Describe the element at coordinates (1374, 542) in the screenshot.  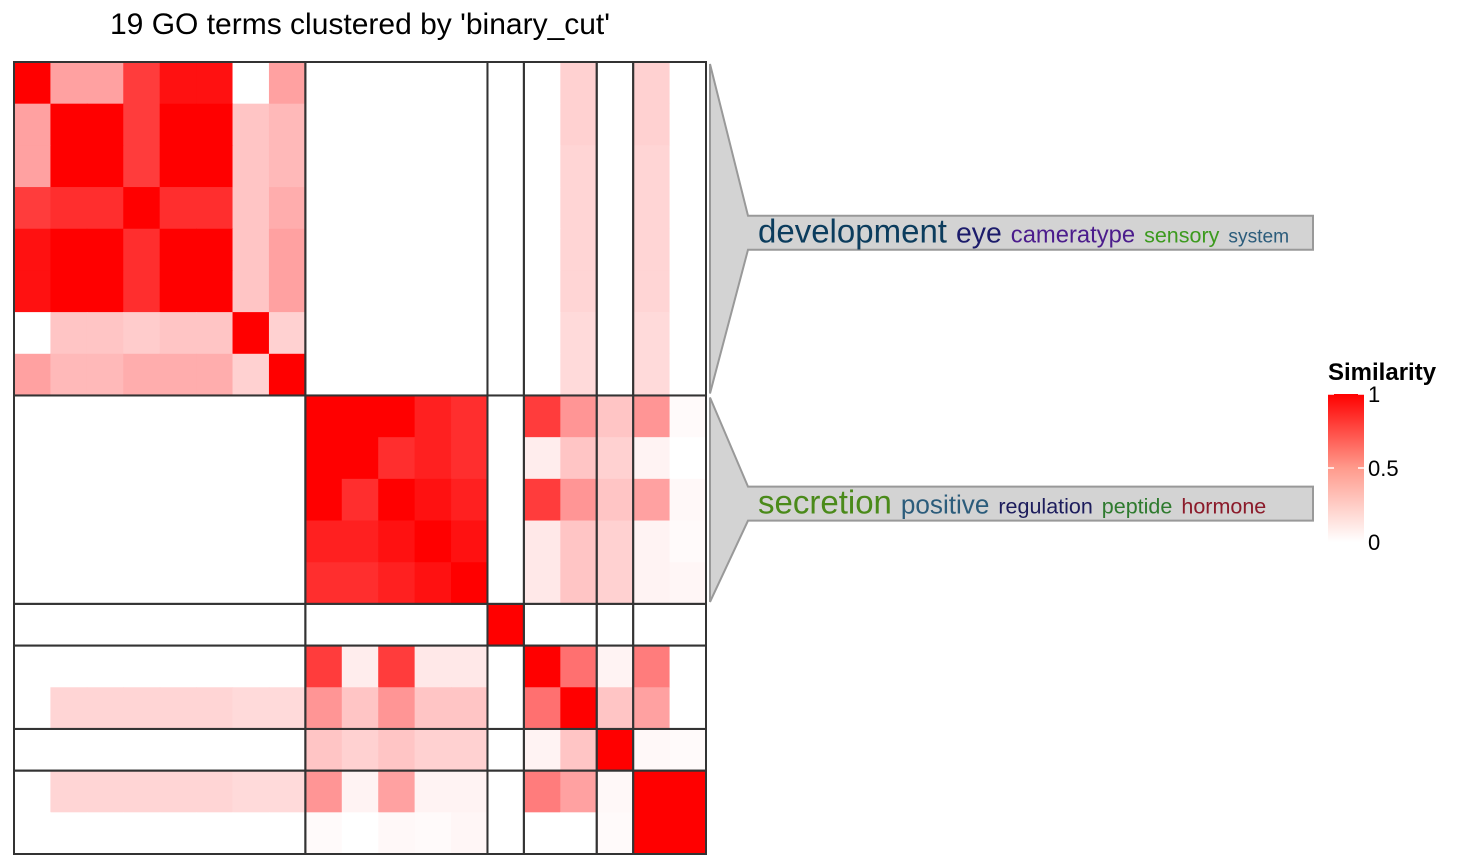
I see `legend-tick-label: 0` at that location.